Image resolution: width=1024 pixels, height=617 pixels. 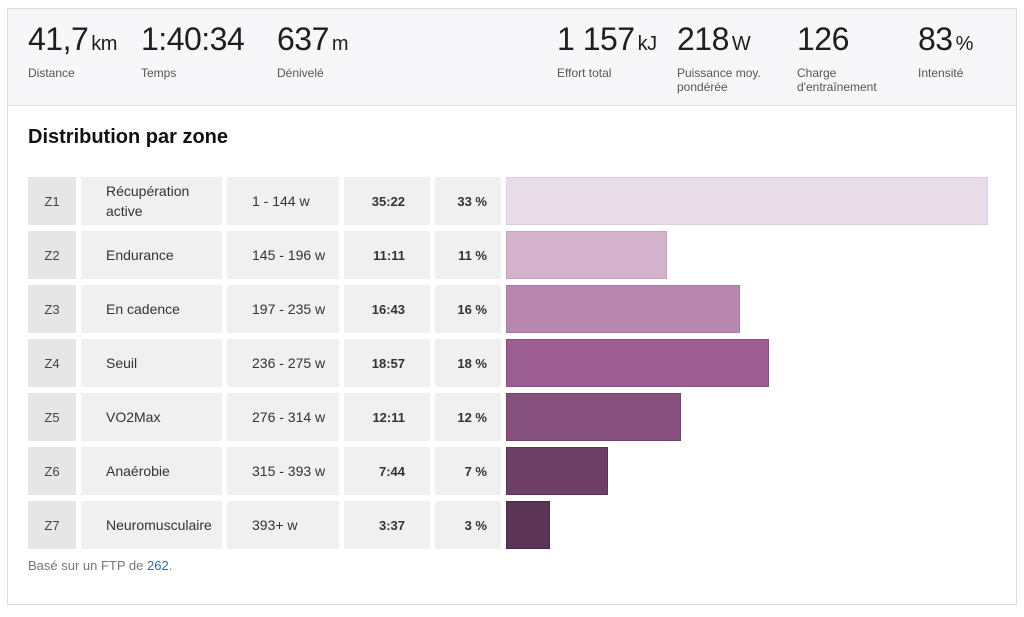 I want to click on stat-value: 218, so click(x=703, y=39).